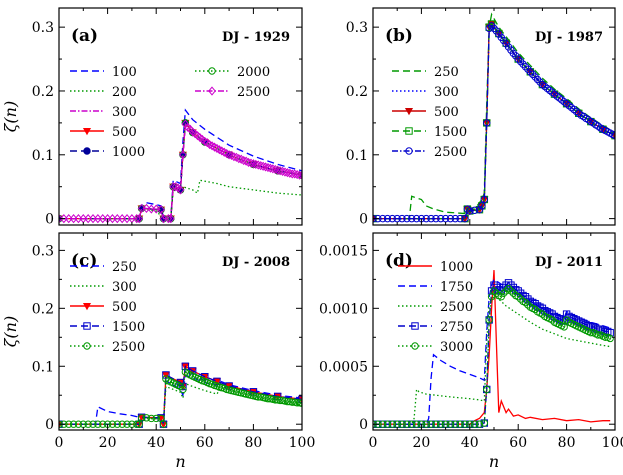 Image resolution: width=623 pixels, height=475 pixels. Describe the element at coordinates (343, 251) in the screenshot. I see `y-tick-label: 0.0015` at that location.